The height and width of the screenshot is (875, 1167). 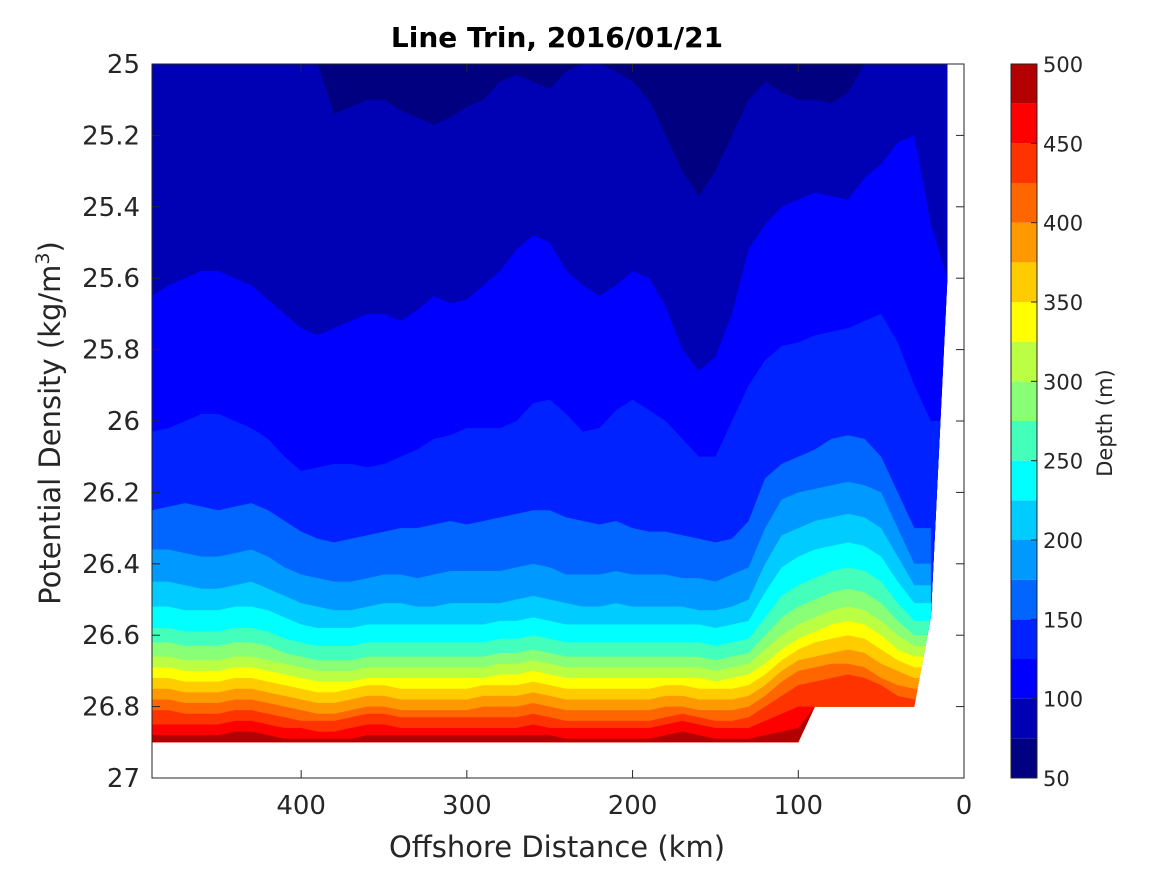 What do you see at coordinates (557, 37) in the screenshot?
I see `chart-title: Line Trin, 2016/01/21` at bounding box center [557, 37].